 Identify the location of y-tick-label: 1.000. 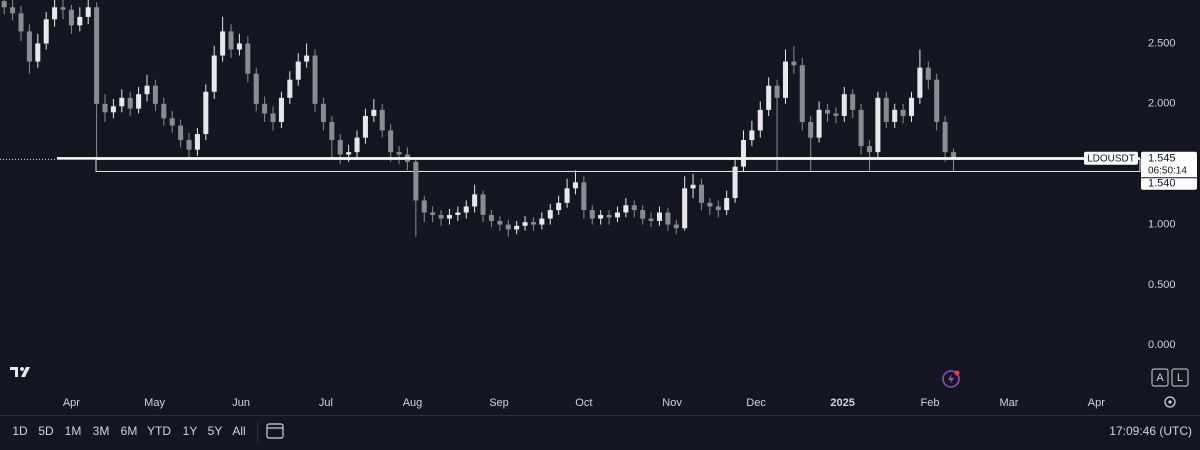
(1162, 224).